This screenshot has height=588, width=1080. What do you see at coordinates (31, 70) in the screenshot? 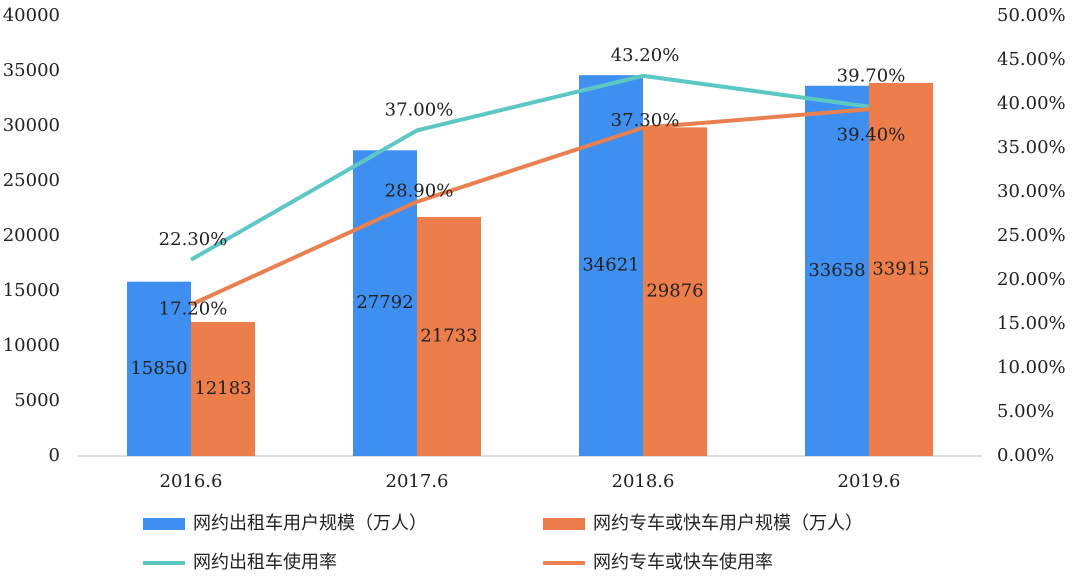
I see `y-tick-label: 35000` at bounding box center [31, 70].